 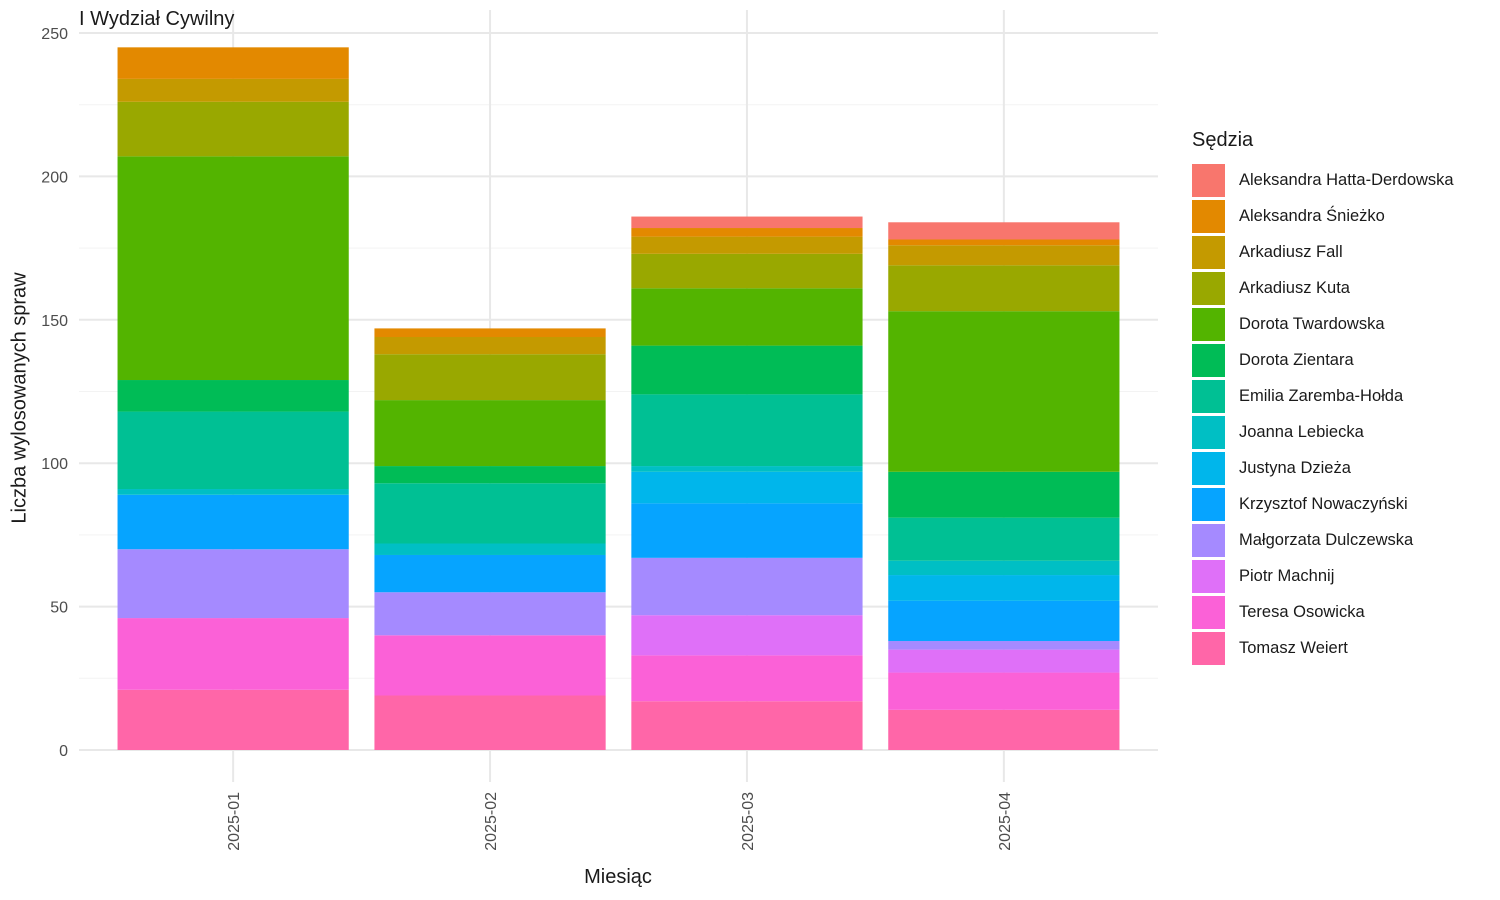 What do you see at coordinates (618, 877) in the screenshot?
I see `x-axis-label: Miesiąc` at bounding box center [618, 877].